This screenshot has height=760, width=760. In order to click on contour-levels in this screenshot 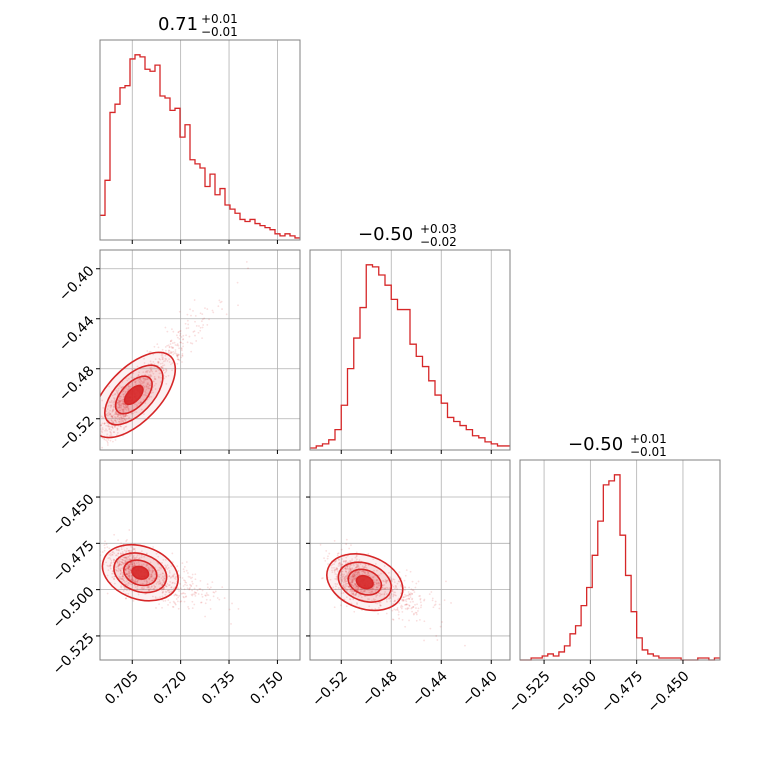, I will do `click(138, 395)`.